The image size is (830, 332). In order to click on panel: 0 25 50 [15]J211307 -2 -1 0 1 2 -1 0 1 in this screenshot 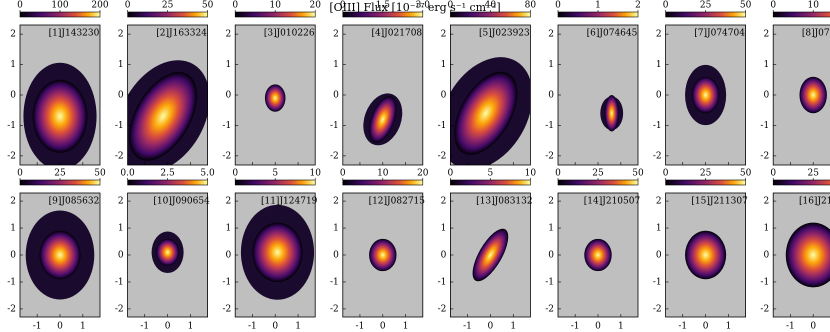, I will do `click(702, 250)`.